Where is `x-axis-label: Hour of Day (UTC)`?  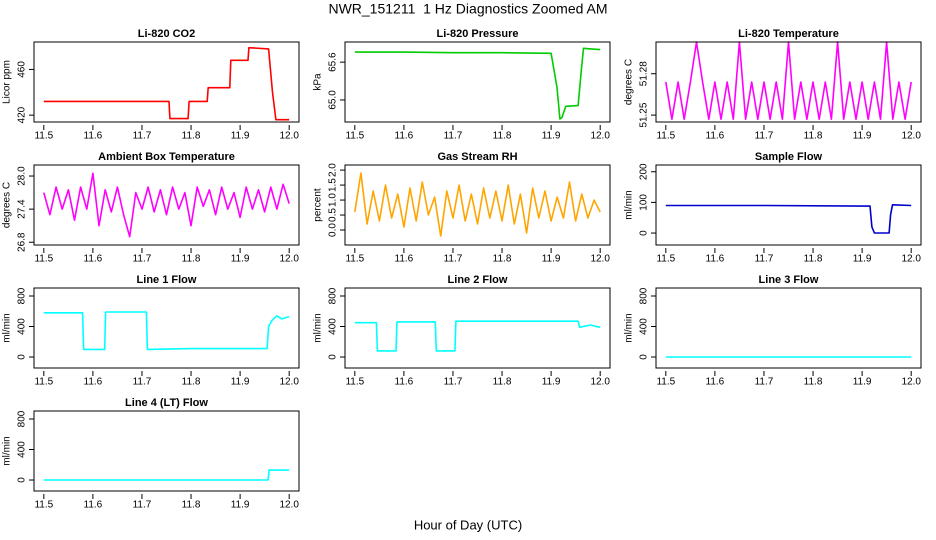 x-axis-label: Hour of Day (UTC) is located at coordinates (468, 524).